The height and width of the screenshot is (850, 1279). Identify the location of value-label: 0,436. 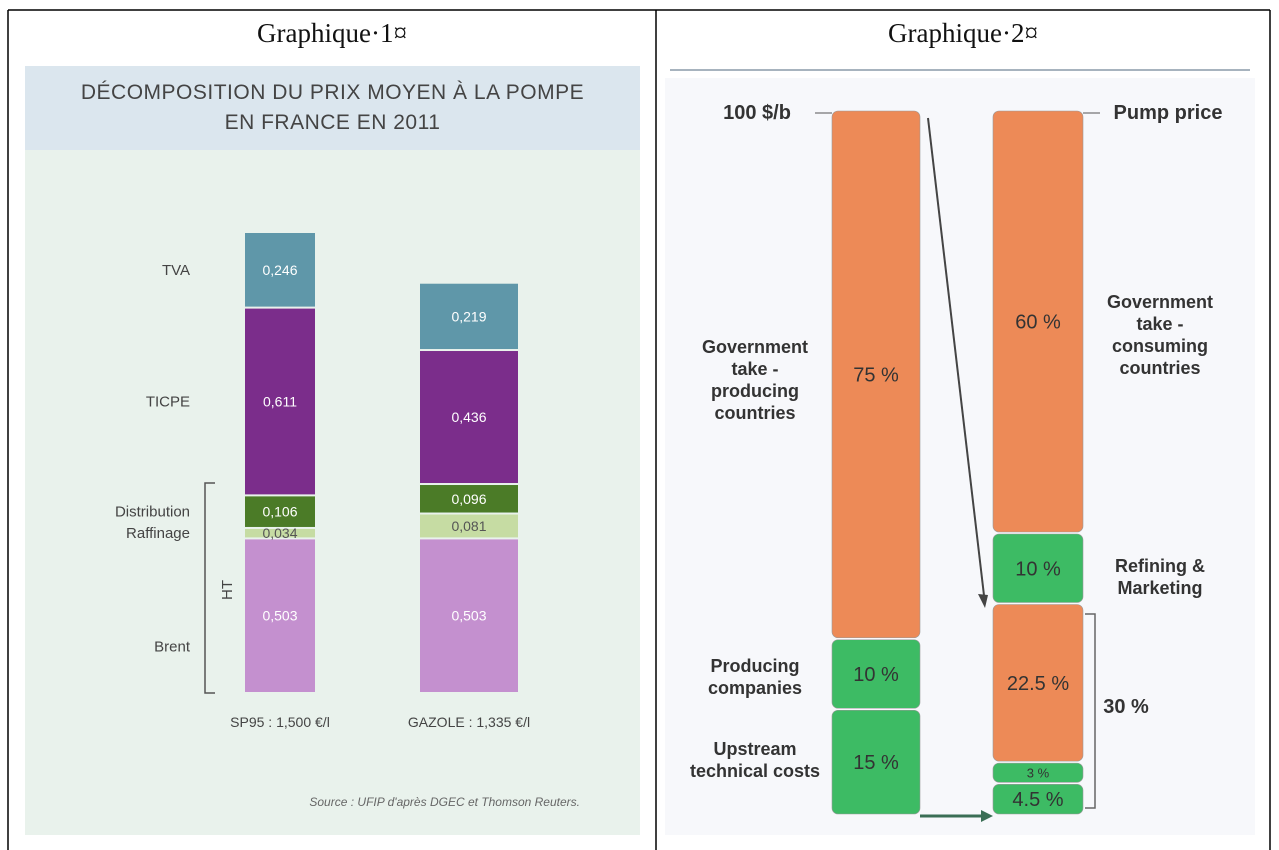
(468, 417).